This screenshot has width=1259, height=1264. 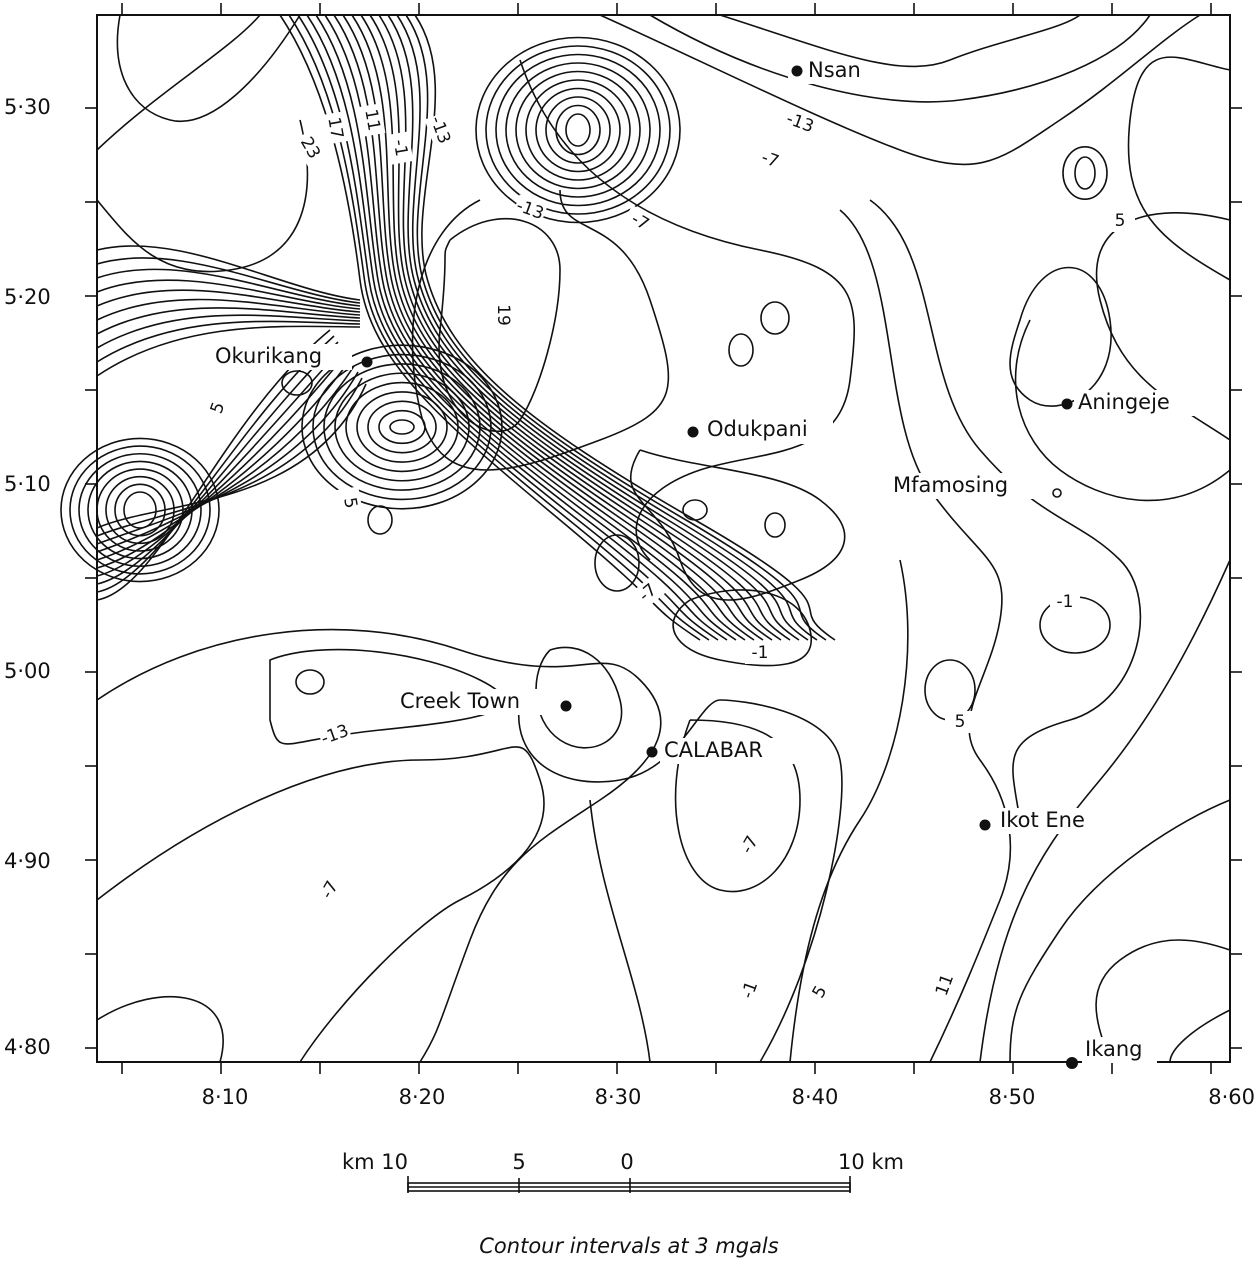 I want to click on contour-label: -7, so click(x=770, y=160).